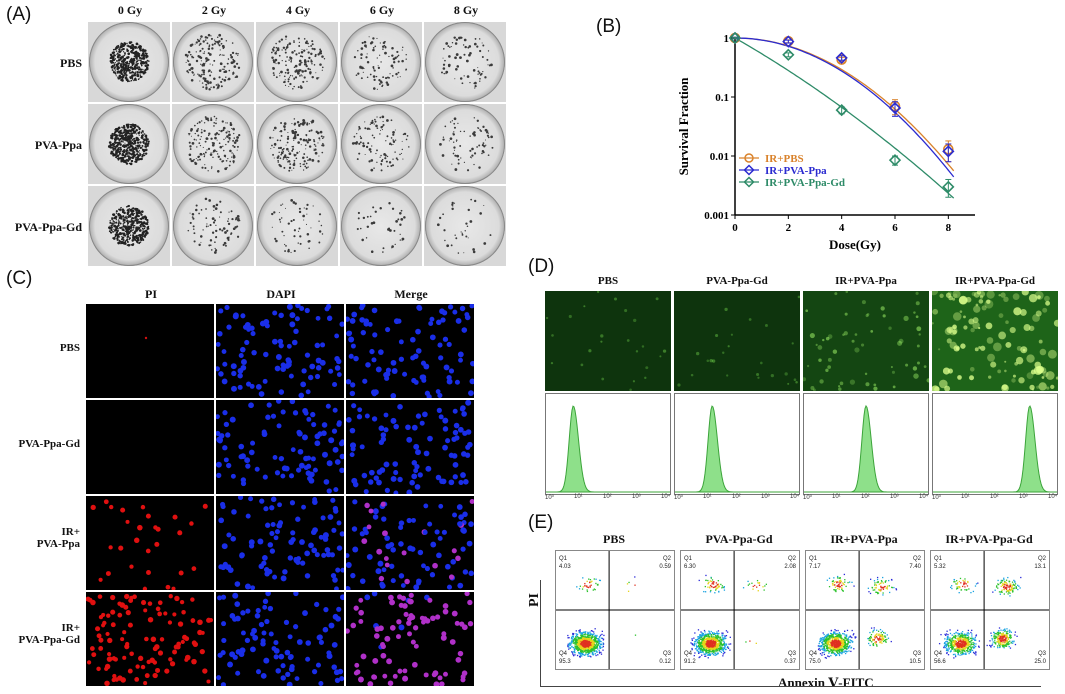 The image size is (1065, 694). What do you see at coordinates (1040, 662) in the screenshot?
I see `quadrant-percentage: 25.0` at bounding box center [1040, 662].